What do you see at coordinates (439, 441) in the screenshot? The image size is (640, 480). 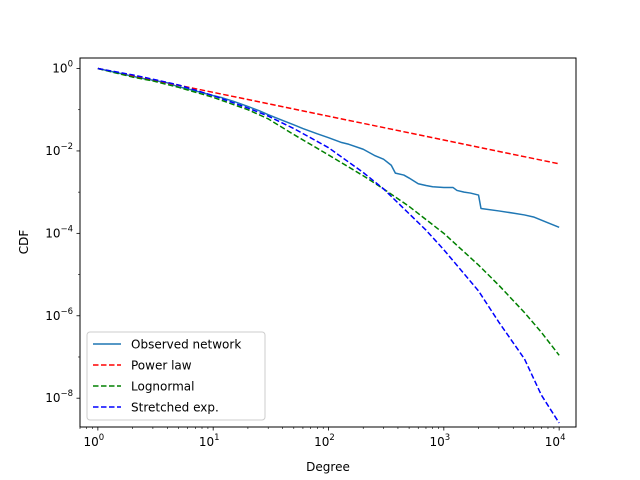 I see `x-tick-label: 10³` at bounding box center [439, 441].